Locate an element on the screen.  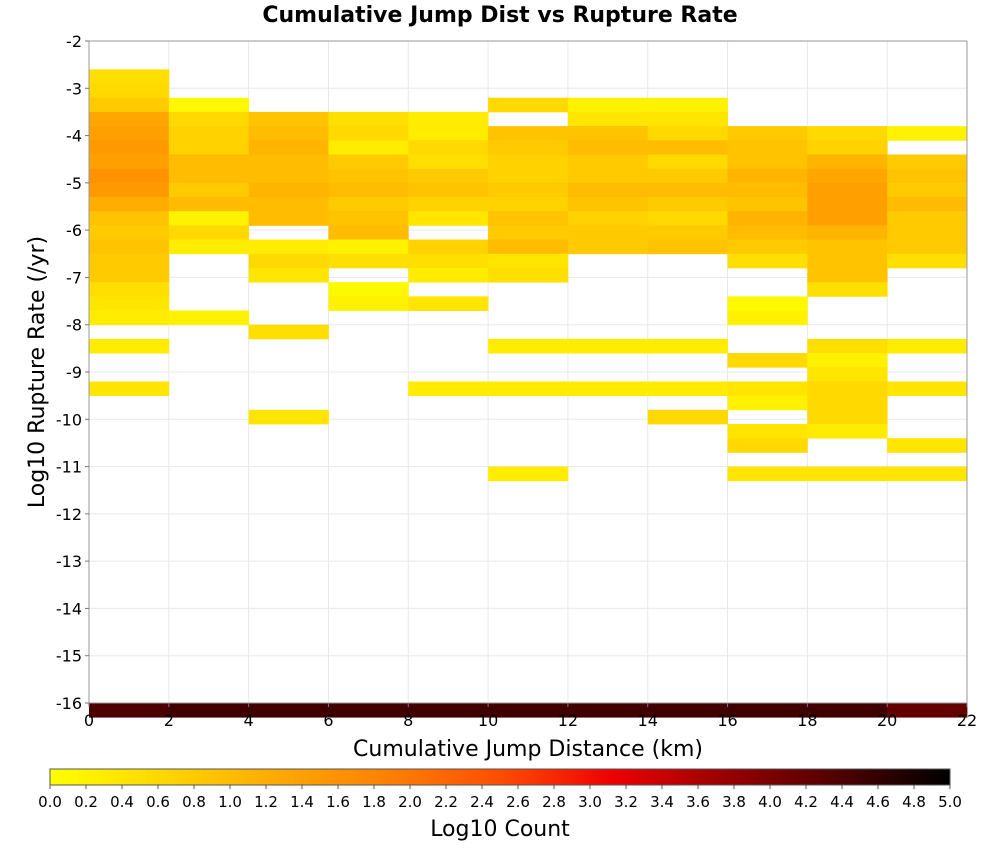
colorbar-tick-label: 0.6 is located at coordinates (158, 802).